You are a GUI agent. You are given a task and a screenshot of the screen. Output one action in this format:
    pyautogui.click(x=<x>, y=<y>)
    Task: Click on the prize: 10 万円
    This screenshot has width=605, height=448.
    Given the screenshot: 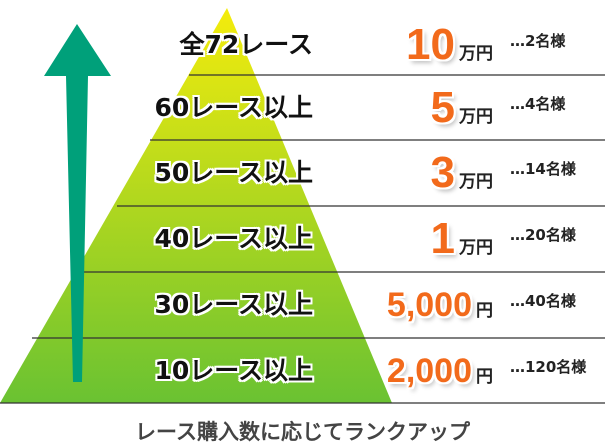 What is the action you would take?
    pyautogui.click(x=449, y=45)
    